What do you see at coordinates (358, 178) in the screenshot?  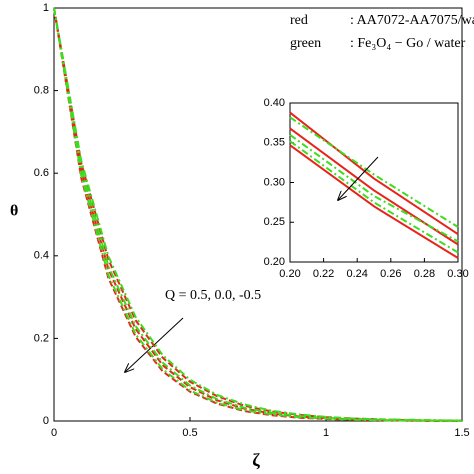 I see `arrow` at bounding box center [358, 178].